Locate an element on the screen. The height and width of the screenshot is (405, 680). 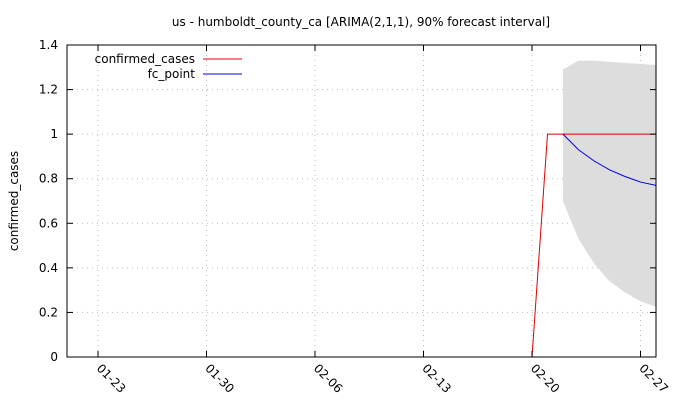
series-lines is located at coordinates (594, 245).